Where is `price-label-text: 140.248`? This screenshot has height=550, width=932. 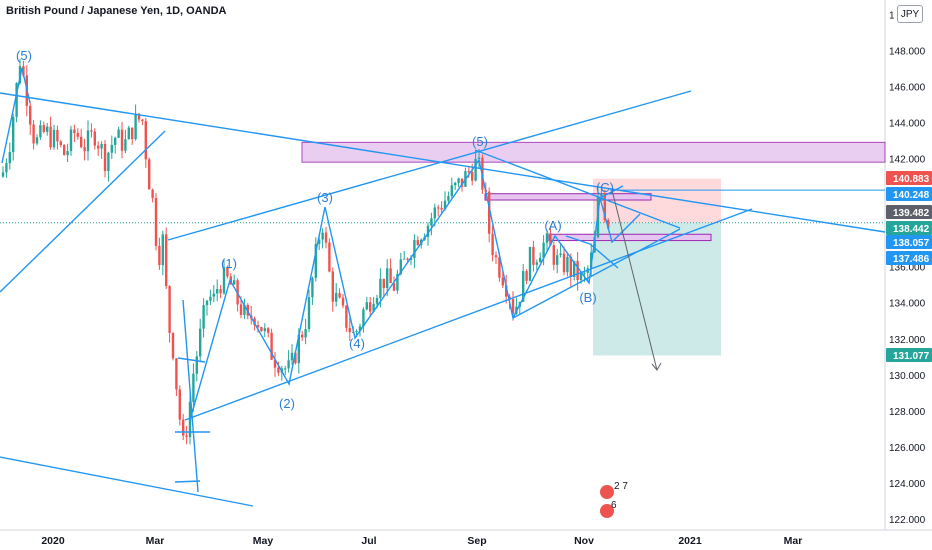 price-label-text: 140.248 is located at coordinates (911, 195).